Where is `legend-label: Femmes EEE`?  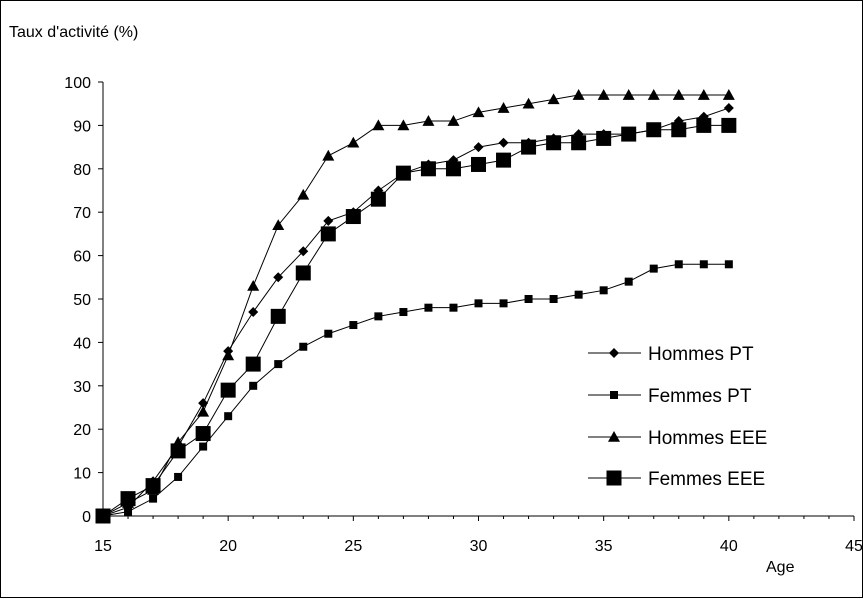 legend-label: Femmes EEE is located at coordinates (706, 479).